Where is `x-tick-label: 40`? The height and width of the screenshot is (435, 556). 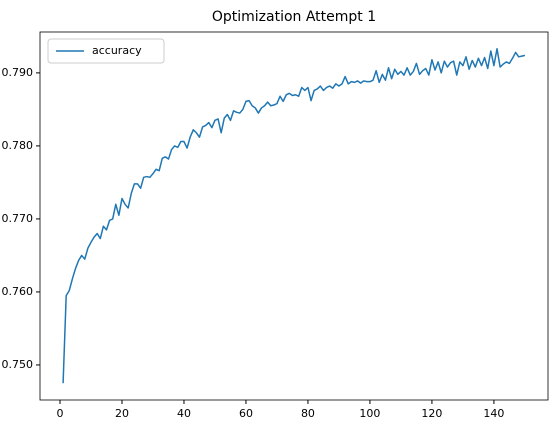 x-tick-label: 40 is located at coordinates (184, 413).